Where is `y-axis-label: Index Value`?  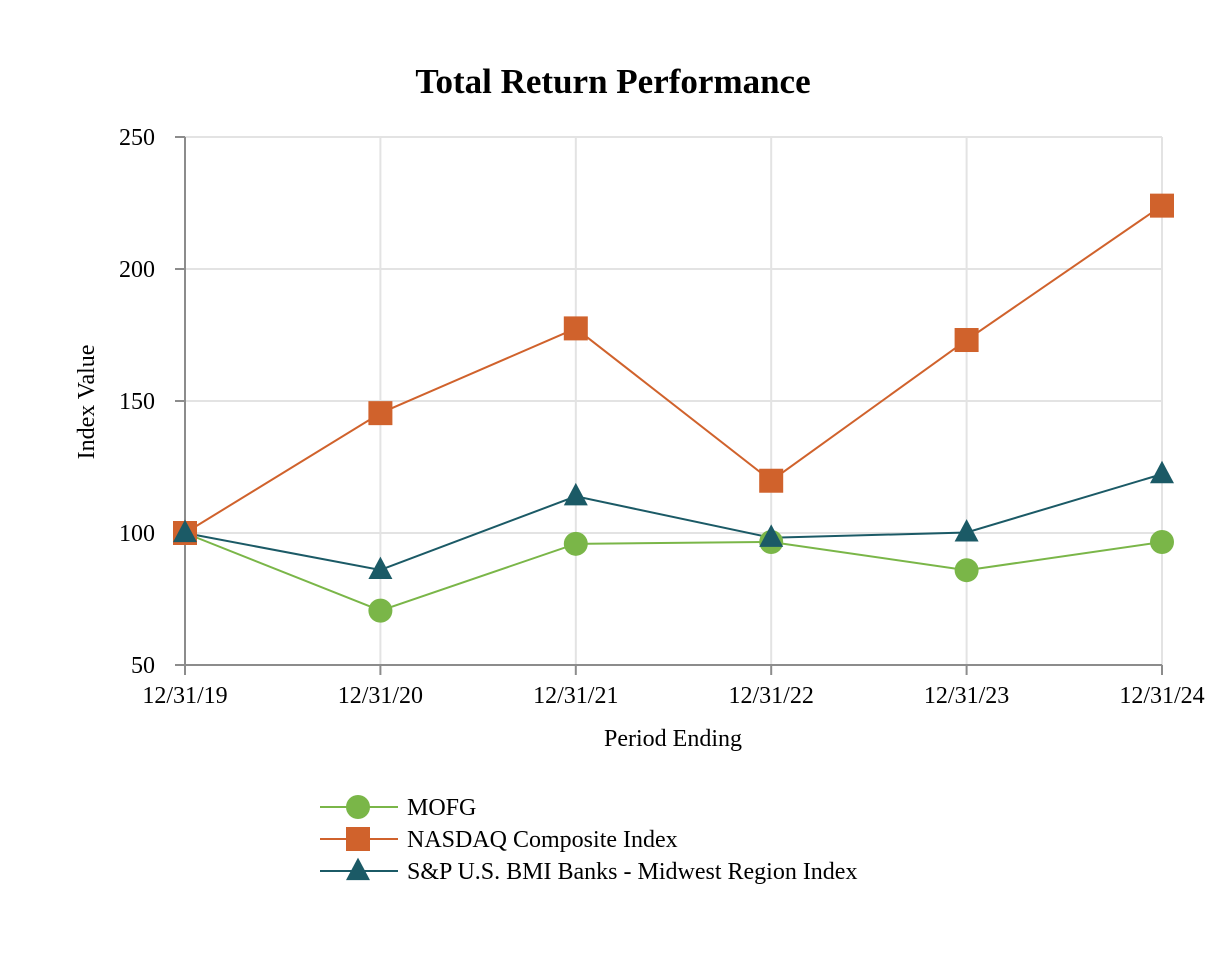
y-axis-label: Index Value is located at coordinates (87, 402).